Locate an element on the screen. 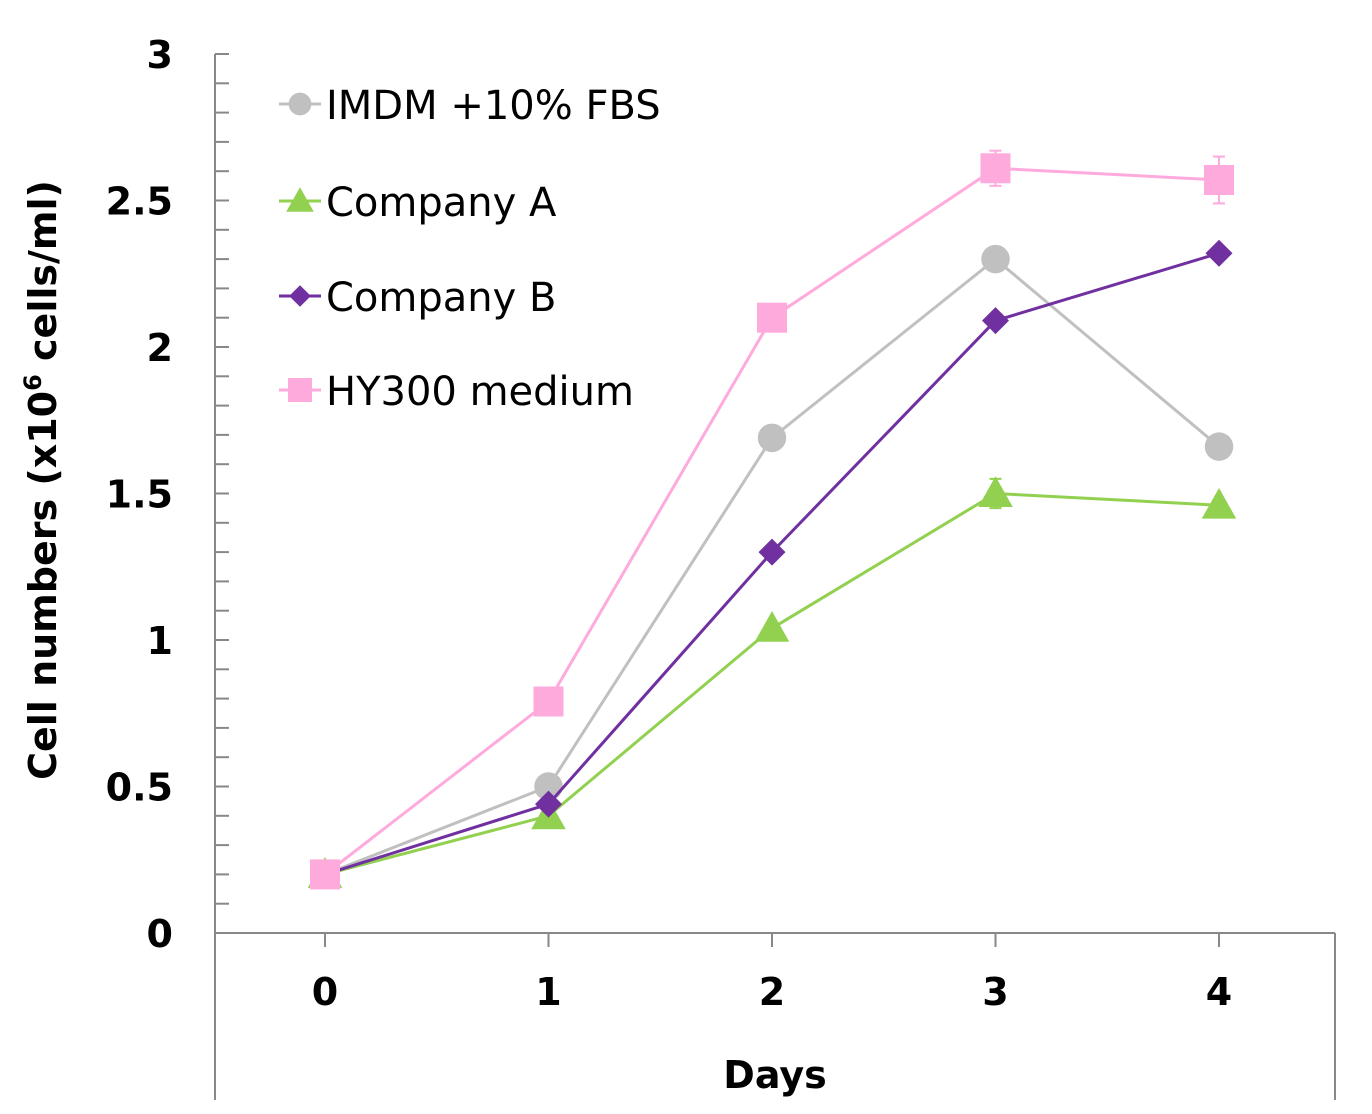  legend-item-company-a: Company A is located at coordinates (418, 203).